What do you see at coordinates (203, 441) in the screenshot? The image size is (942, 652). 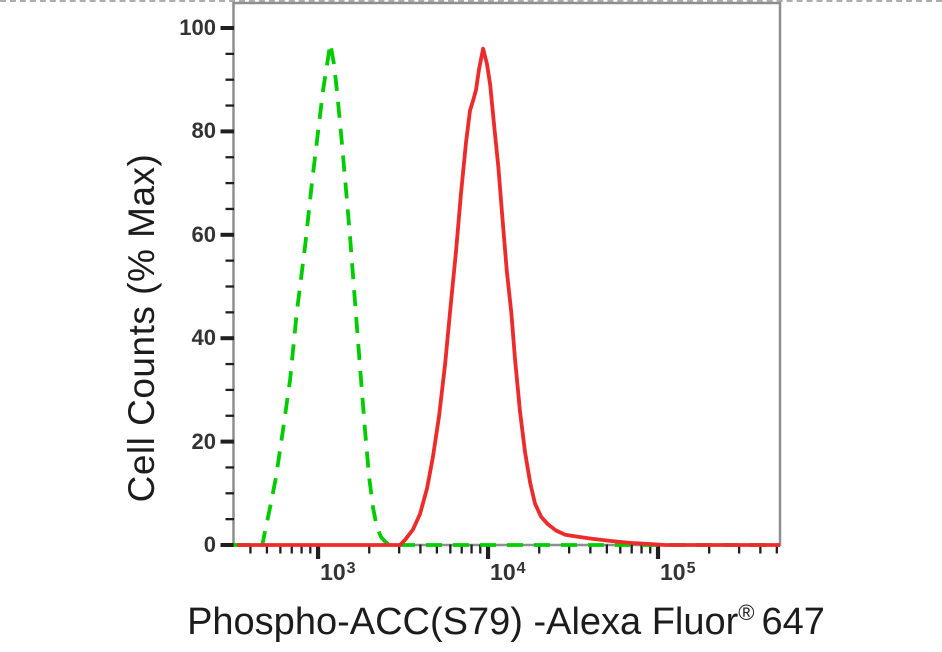 I see `y-tick-label: 20` at bounding box center [203, 441].